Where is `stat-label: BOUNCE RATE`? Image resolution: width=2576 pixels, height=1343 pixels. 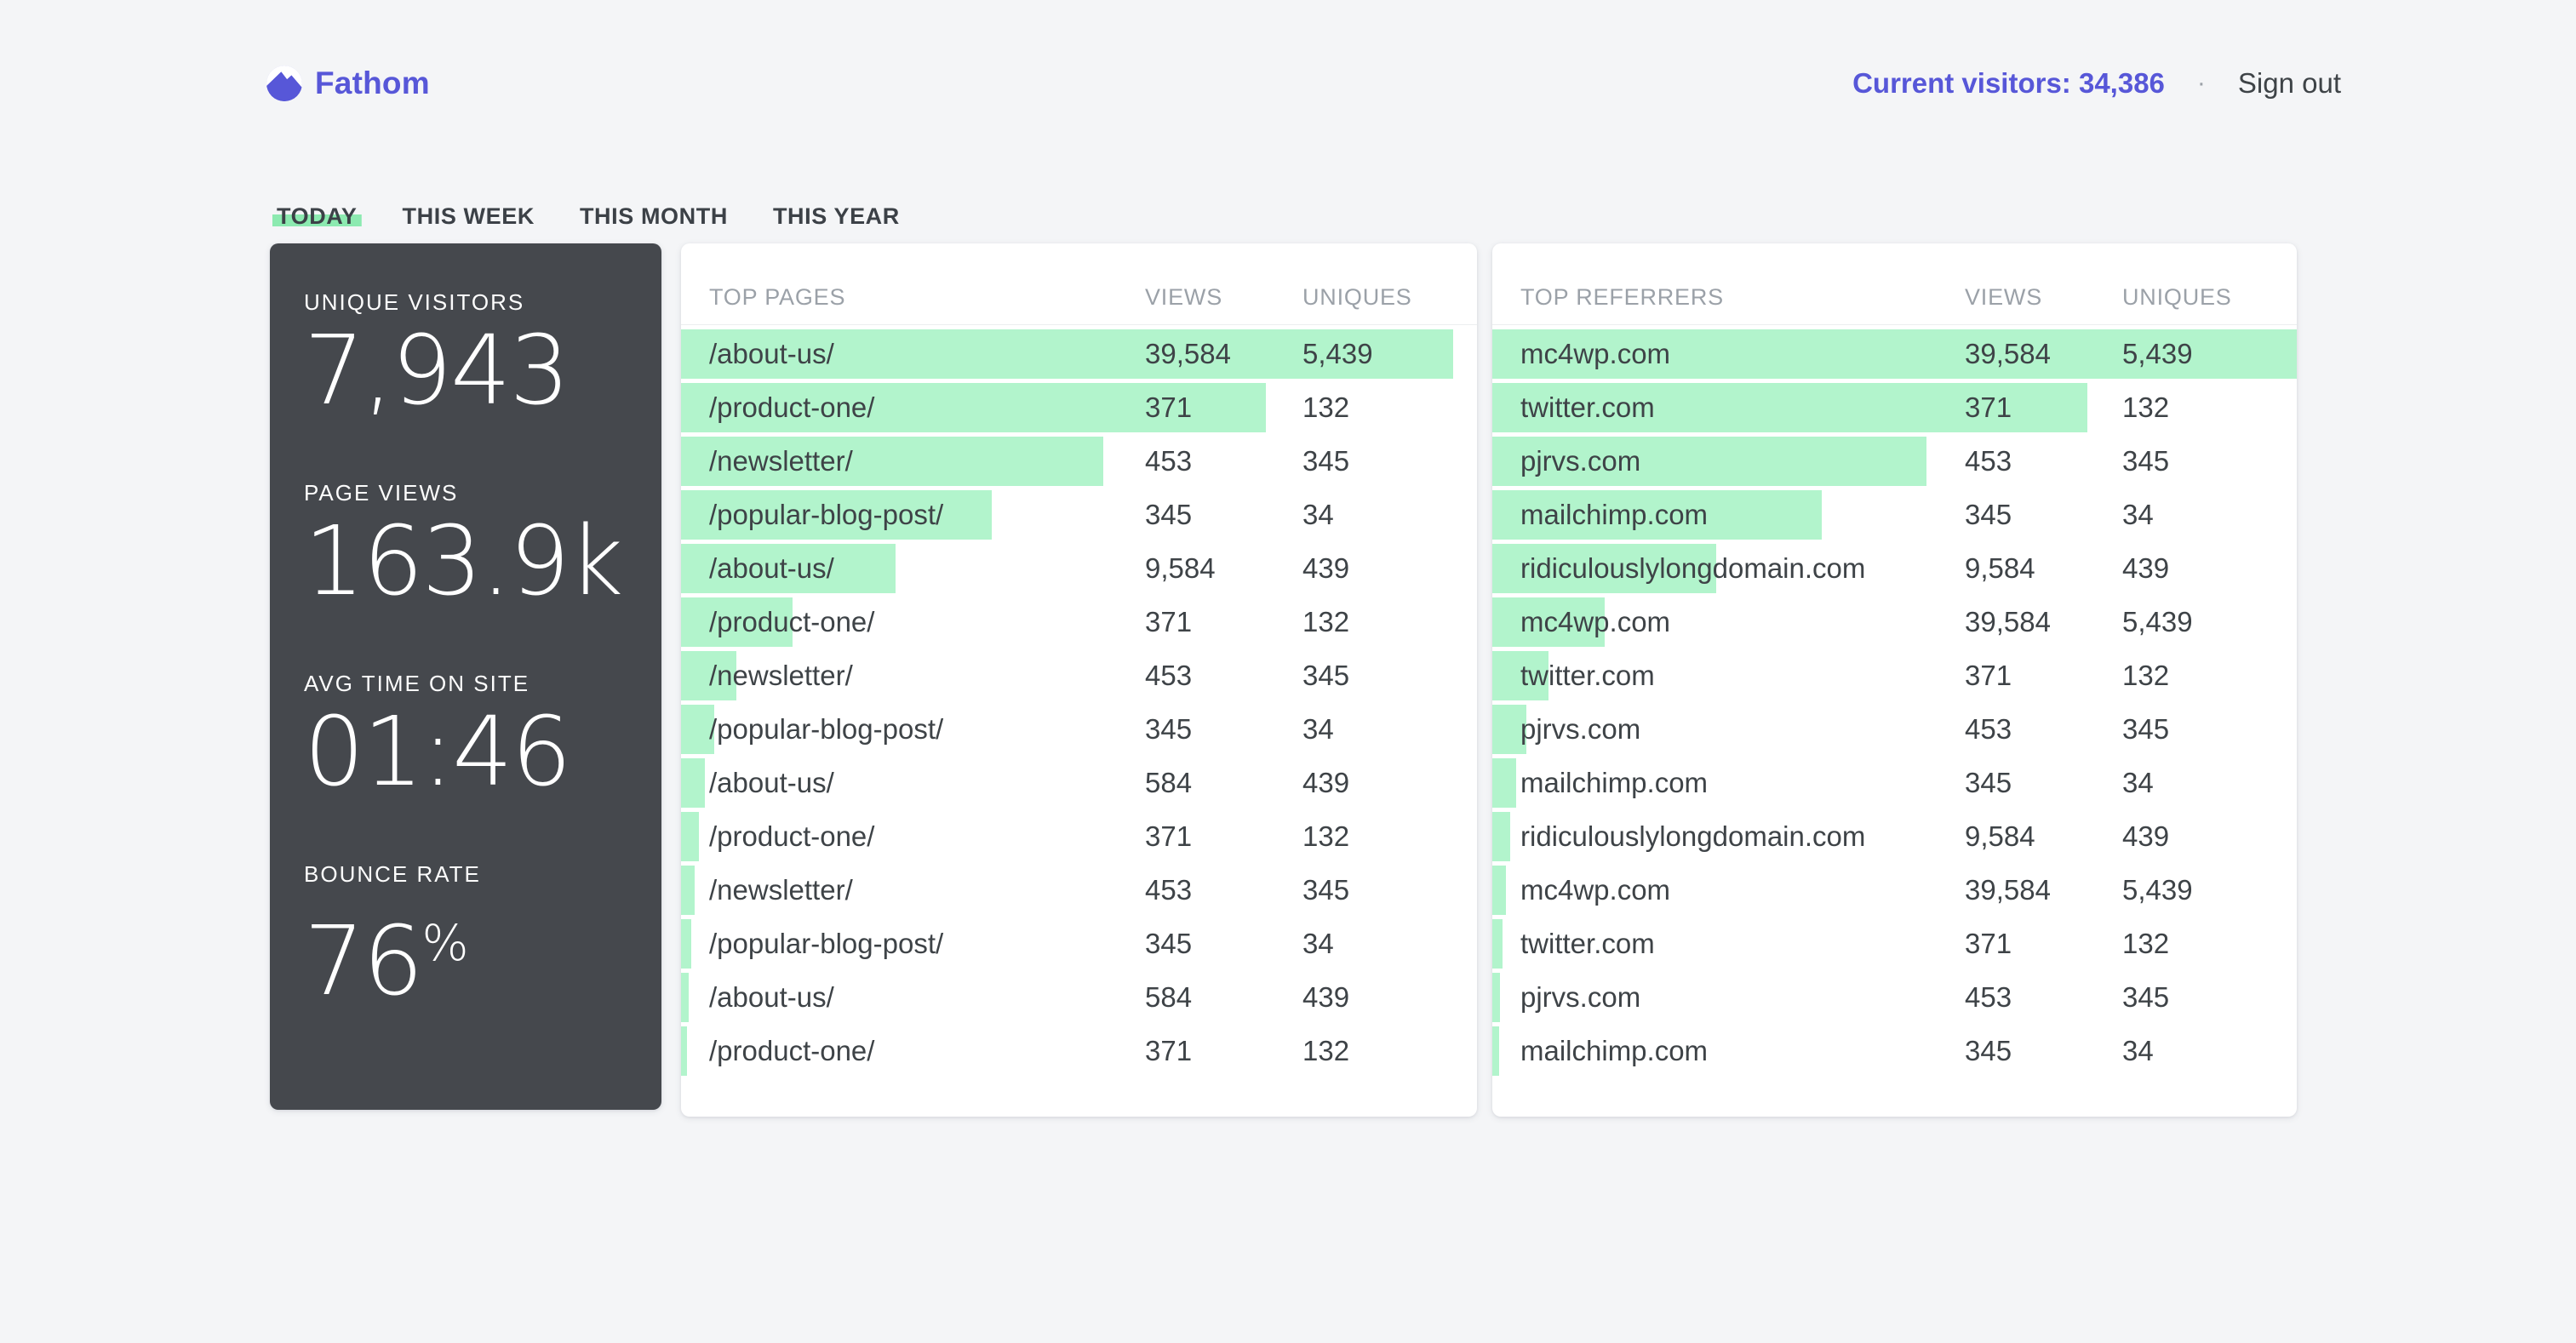 stat-label: BOUNCE RATE is located at coordinates (392, 874).